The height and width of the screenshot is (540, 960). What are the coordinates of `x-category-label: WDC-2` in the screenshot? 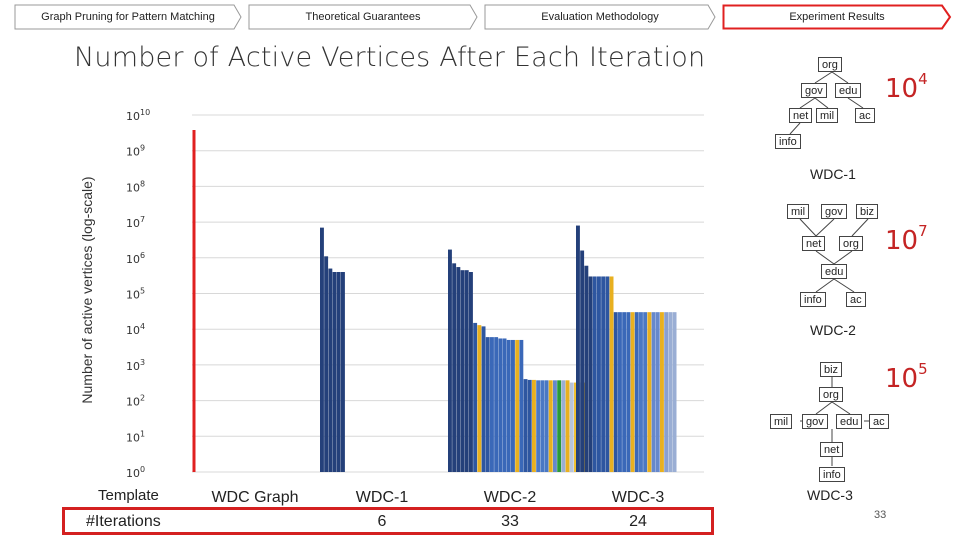 It's located at (510, 497).